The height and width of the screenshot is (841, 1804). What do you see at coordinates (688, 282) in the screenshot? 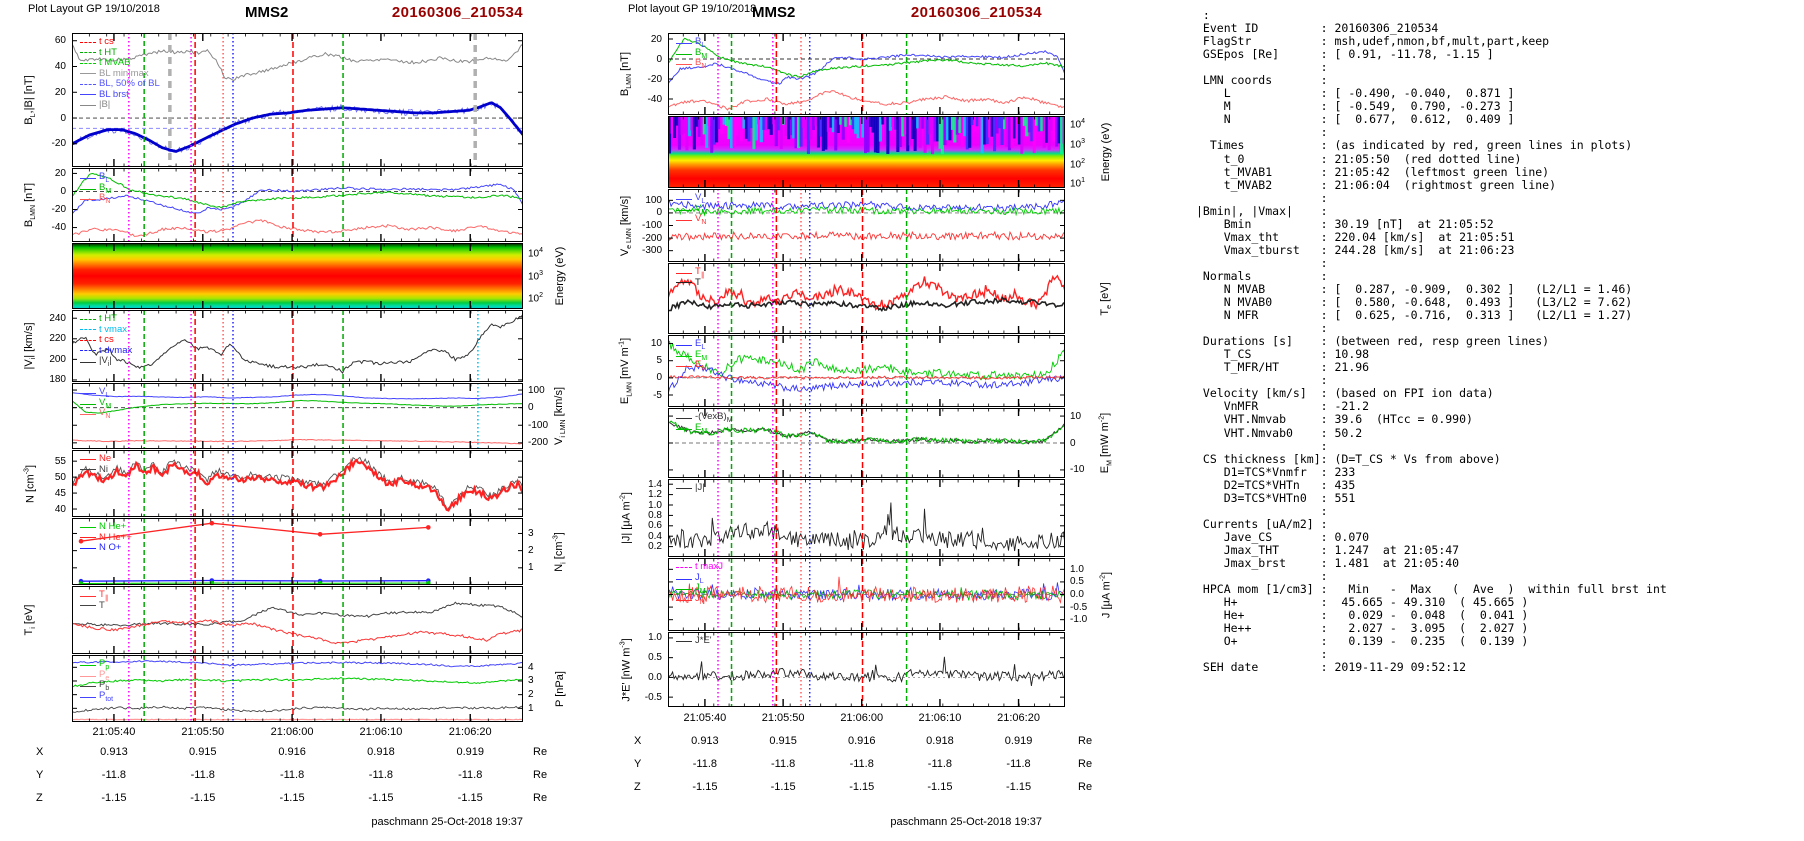
I see `legend-item: T` at bounding box center [688, 282].